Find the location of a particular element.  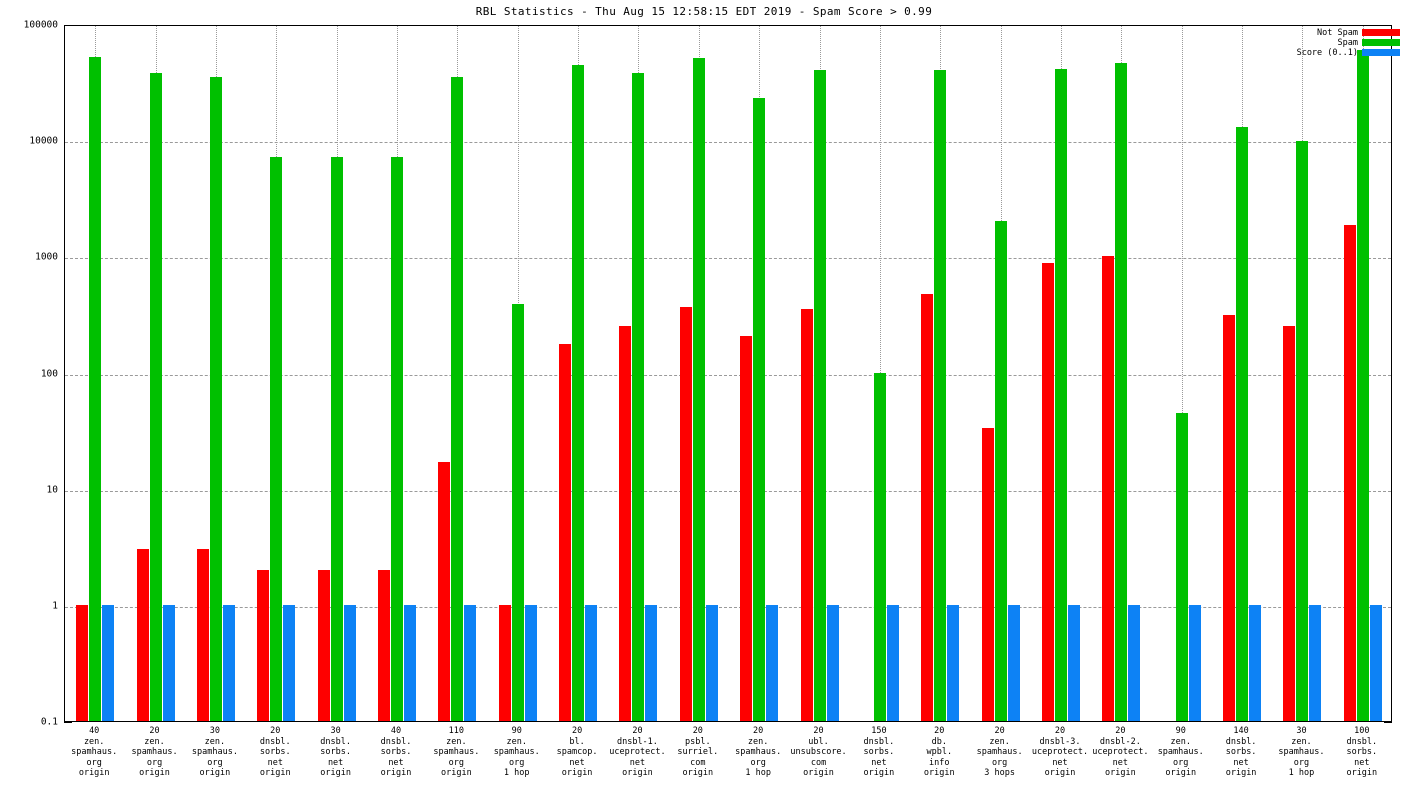

y-axis-tick-labels: 100000 10000 1000 100 10 1 0.1 is located at coordinates (29, 374).